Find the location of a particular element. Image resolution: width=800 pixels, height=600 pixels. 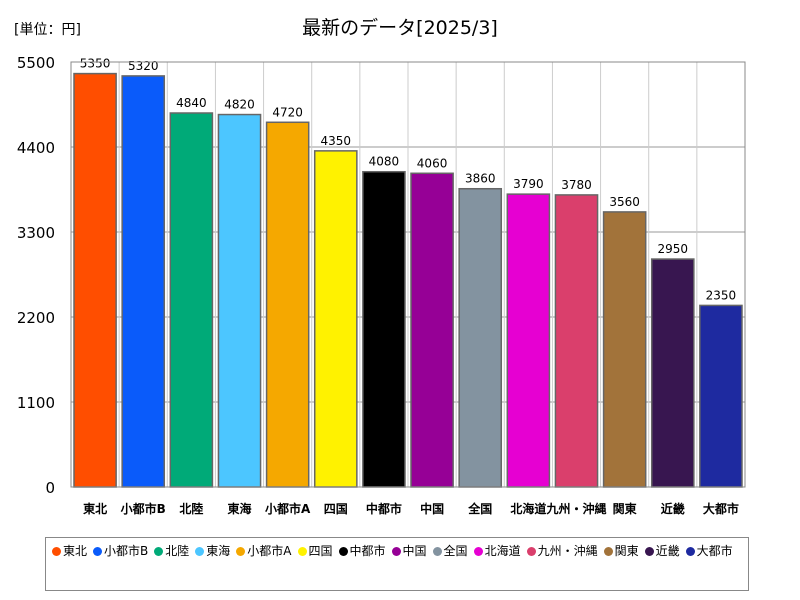

legend-label: 四国 is located at coordinates (320, 551).